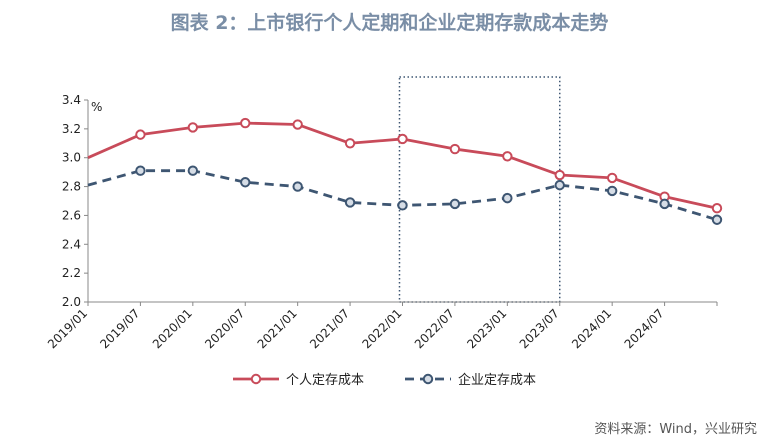 This screenshot has width=779, height=448. I want to click on x-tick-label: 2019/01, so click(67, 328).